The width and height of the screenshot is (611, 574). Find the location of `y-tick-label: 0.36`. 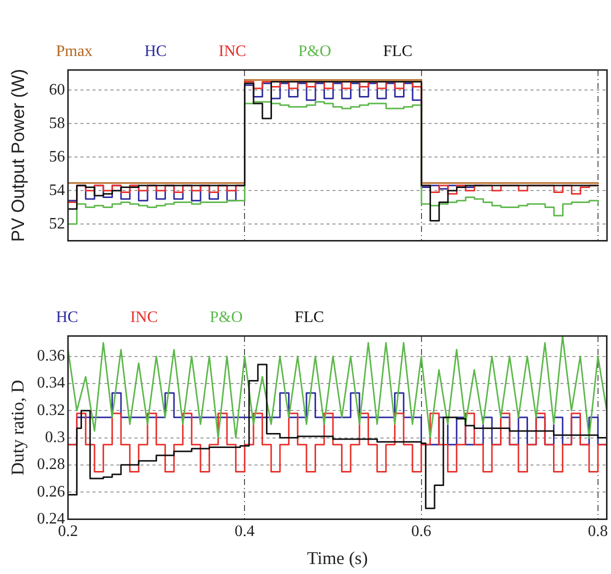

y-tick-label: 0.36 is located at coordinates (51, 356).